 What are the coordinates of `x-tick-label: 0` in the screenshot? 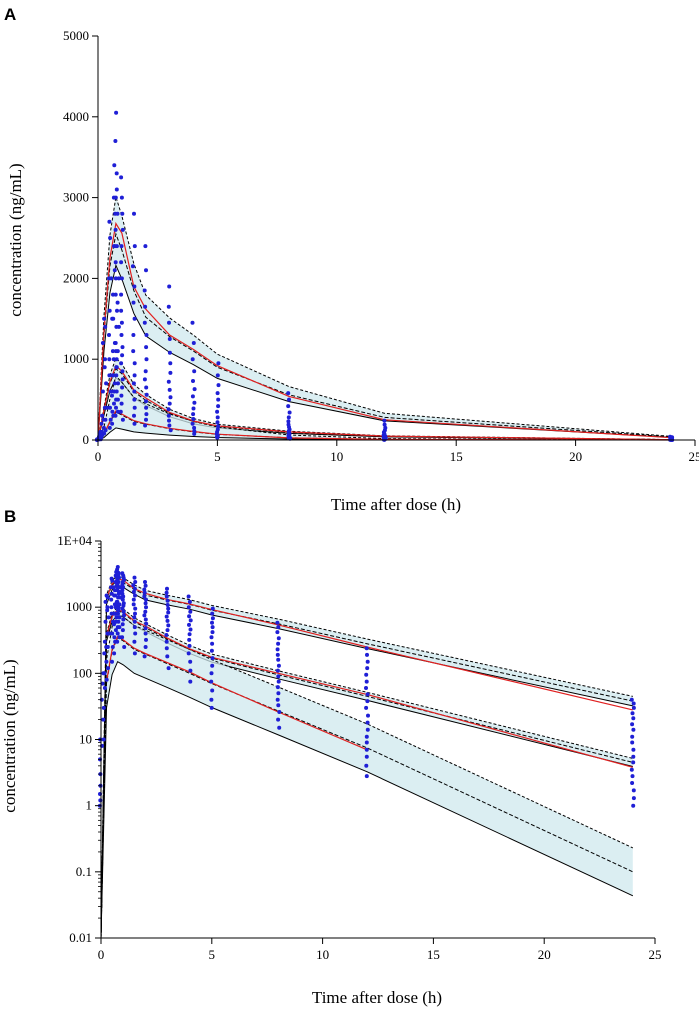 It's located at (98, 456).